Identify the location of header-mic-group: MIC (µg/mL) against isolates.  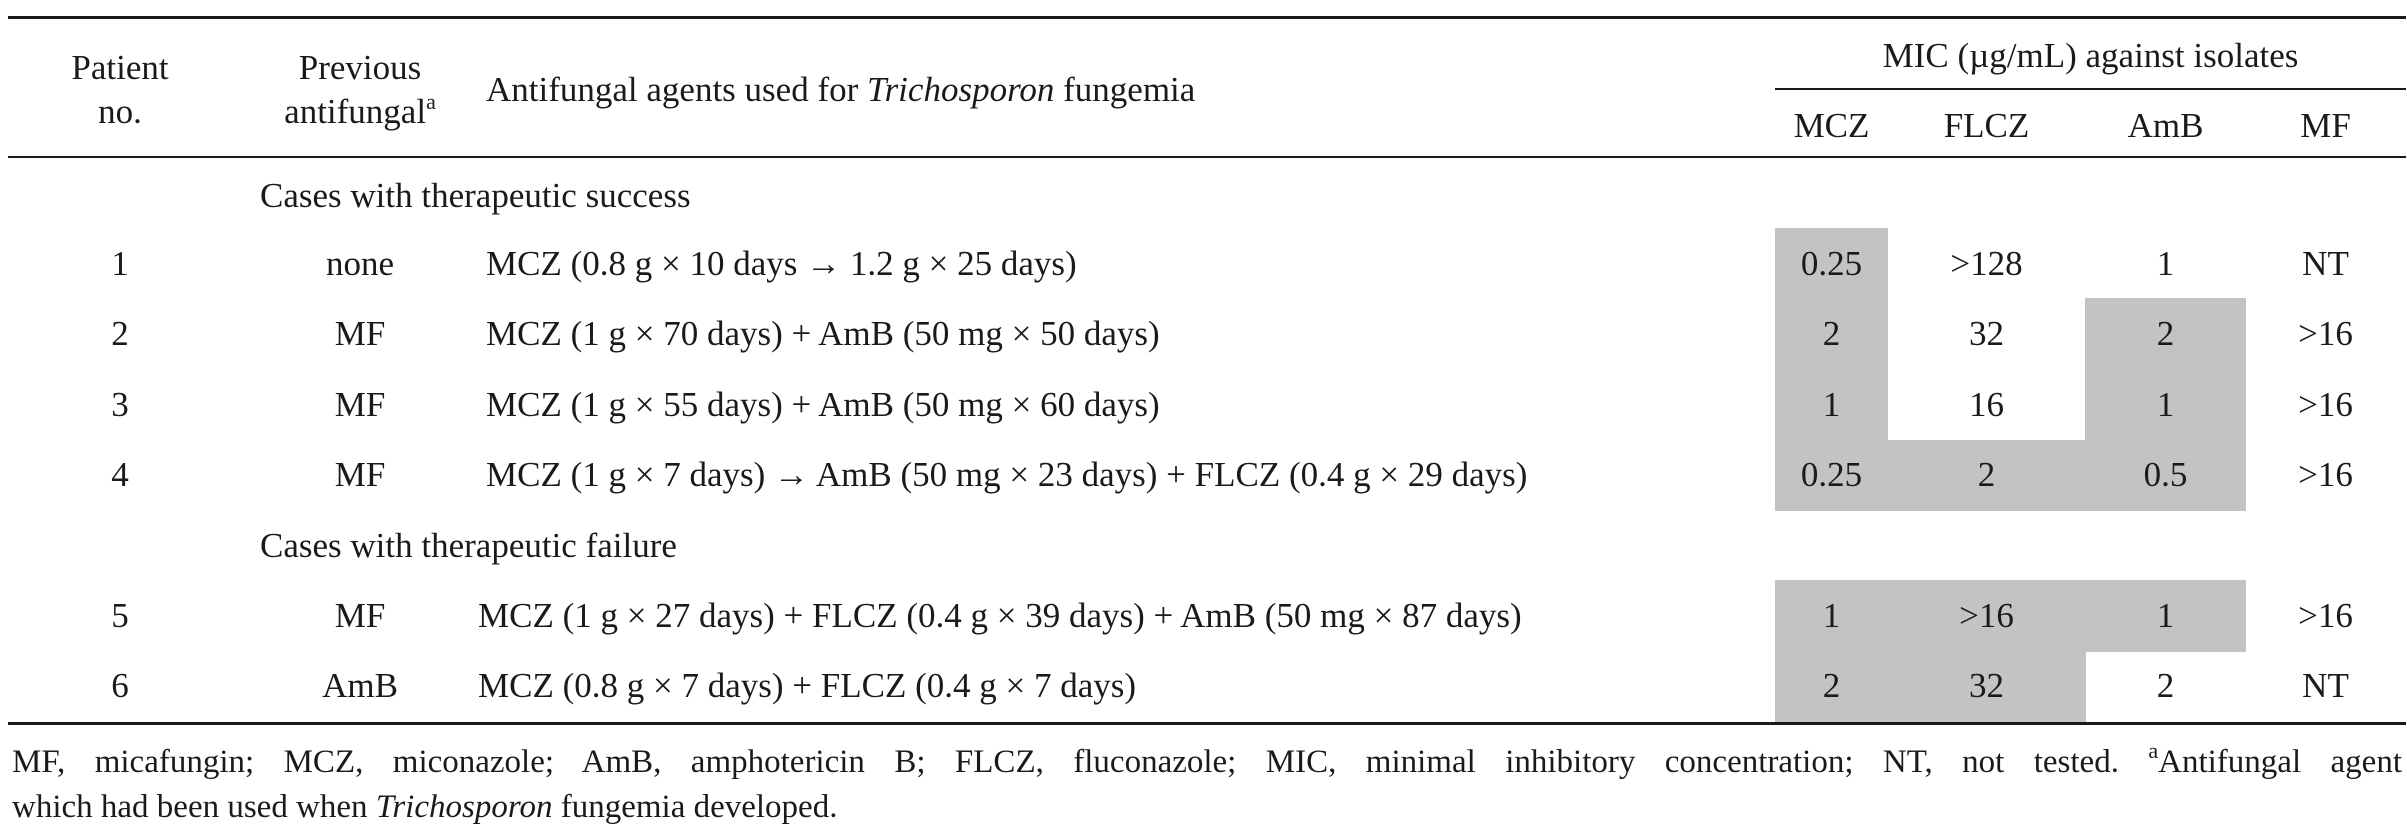
(2090, 55).